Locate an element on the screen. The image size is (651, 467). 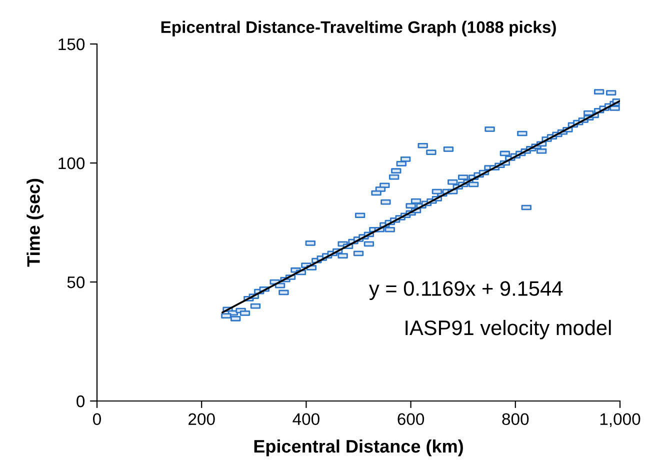
y-tick-label: 50 is located at coordinates (76, 282).